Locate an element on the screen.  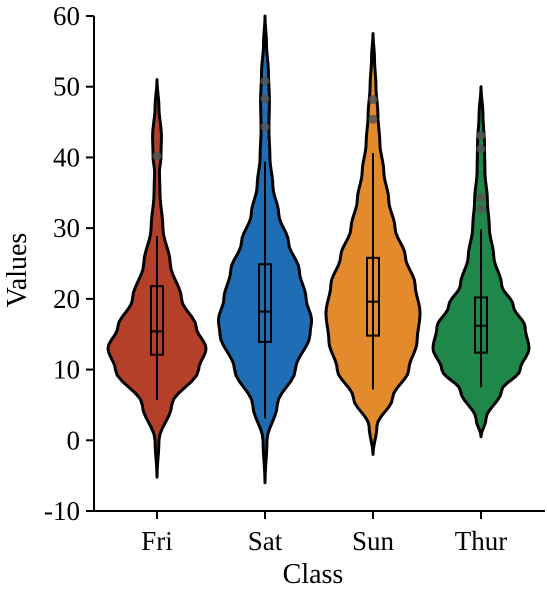
y-axis-ticks: -10 0 10 20 30 40 50 60 is located at coordinates (69, 263).